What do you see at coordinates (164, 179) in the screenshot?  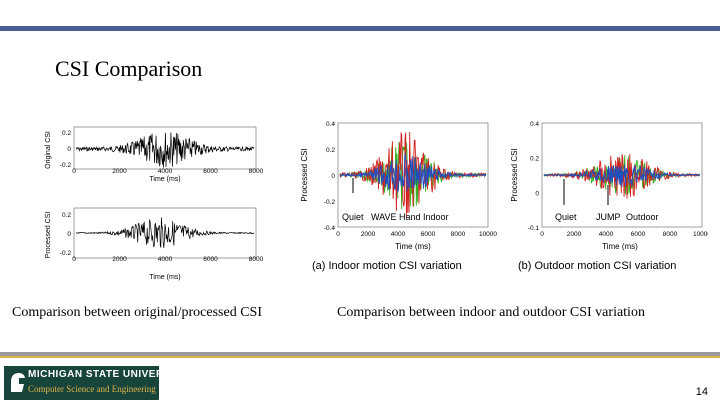 I see `original-xlabel: Time (ms)` at bounding box center [164, 179].